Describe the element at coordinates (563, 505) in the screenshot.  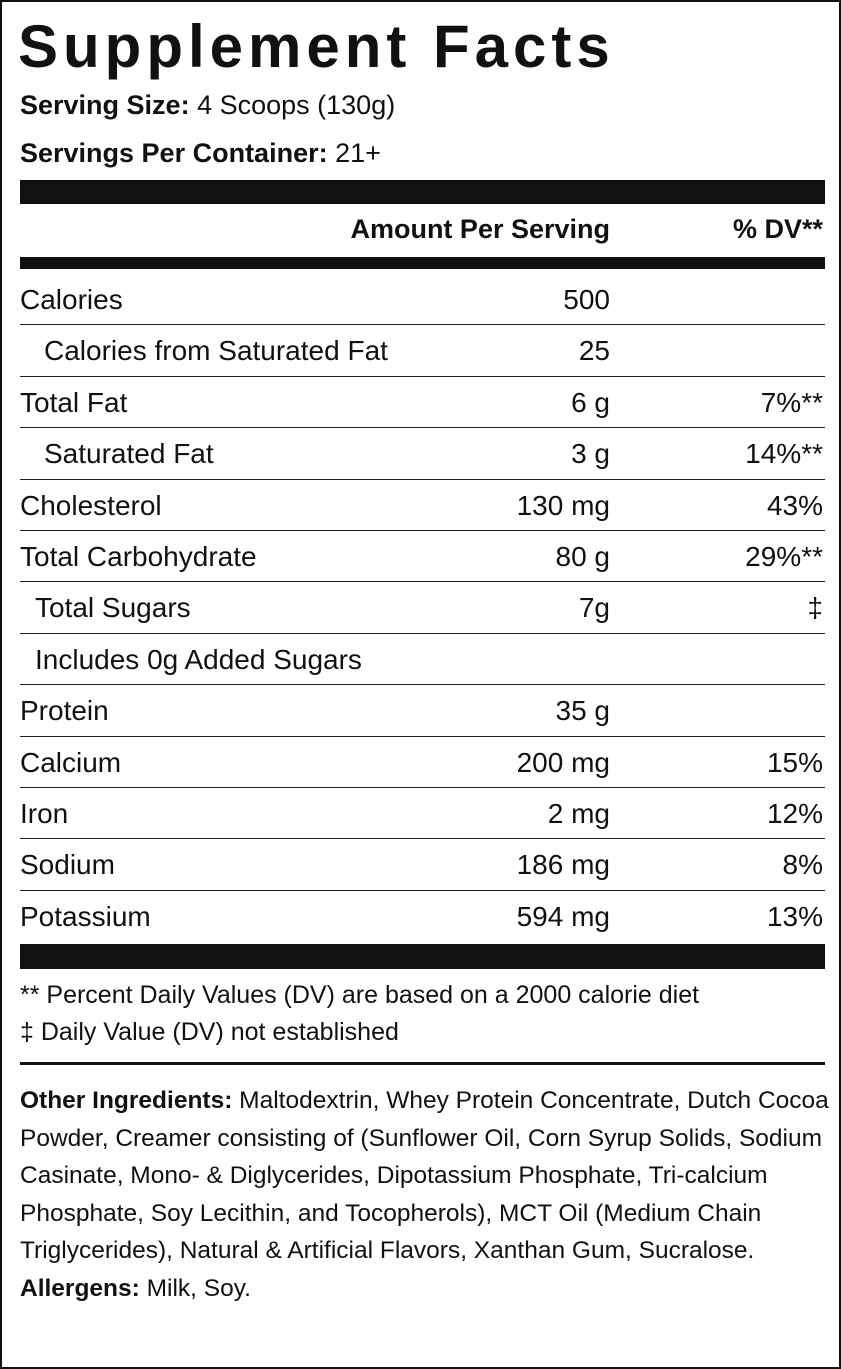
I see `amount: 130 mg` at that location.